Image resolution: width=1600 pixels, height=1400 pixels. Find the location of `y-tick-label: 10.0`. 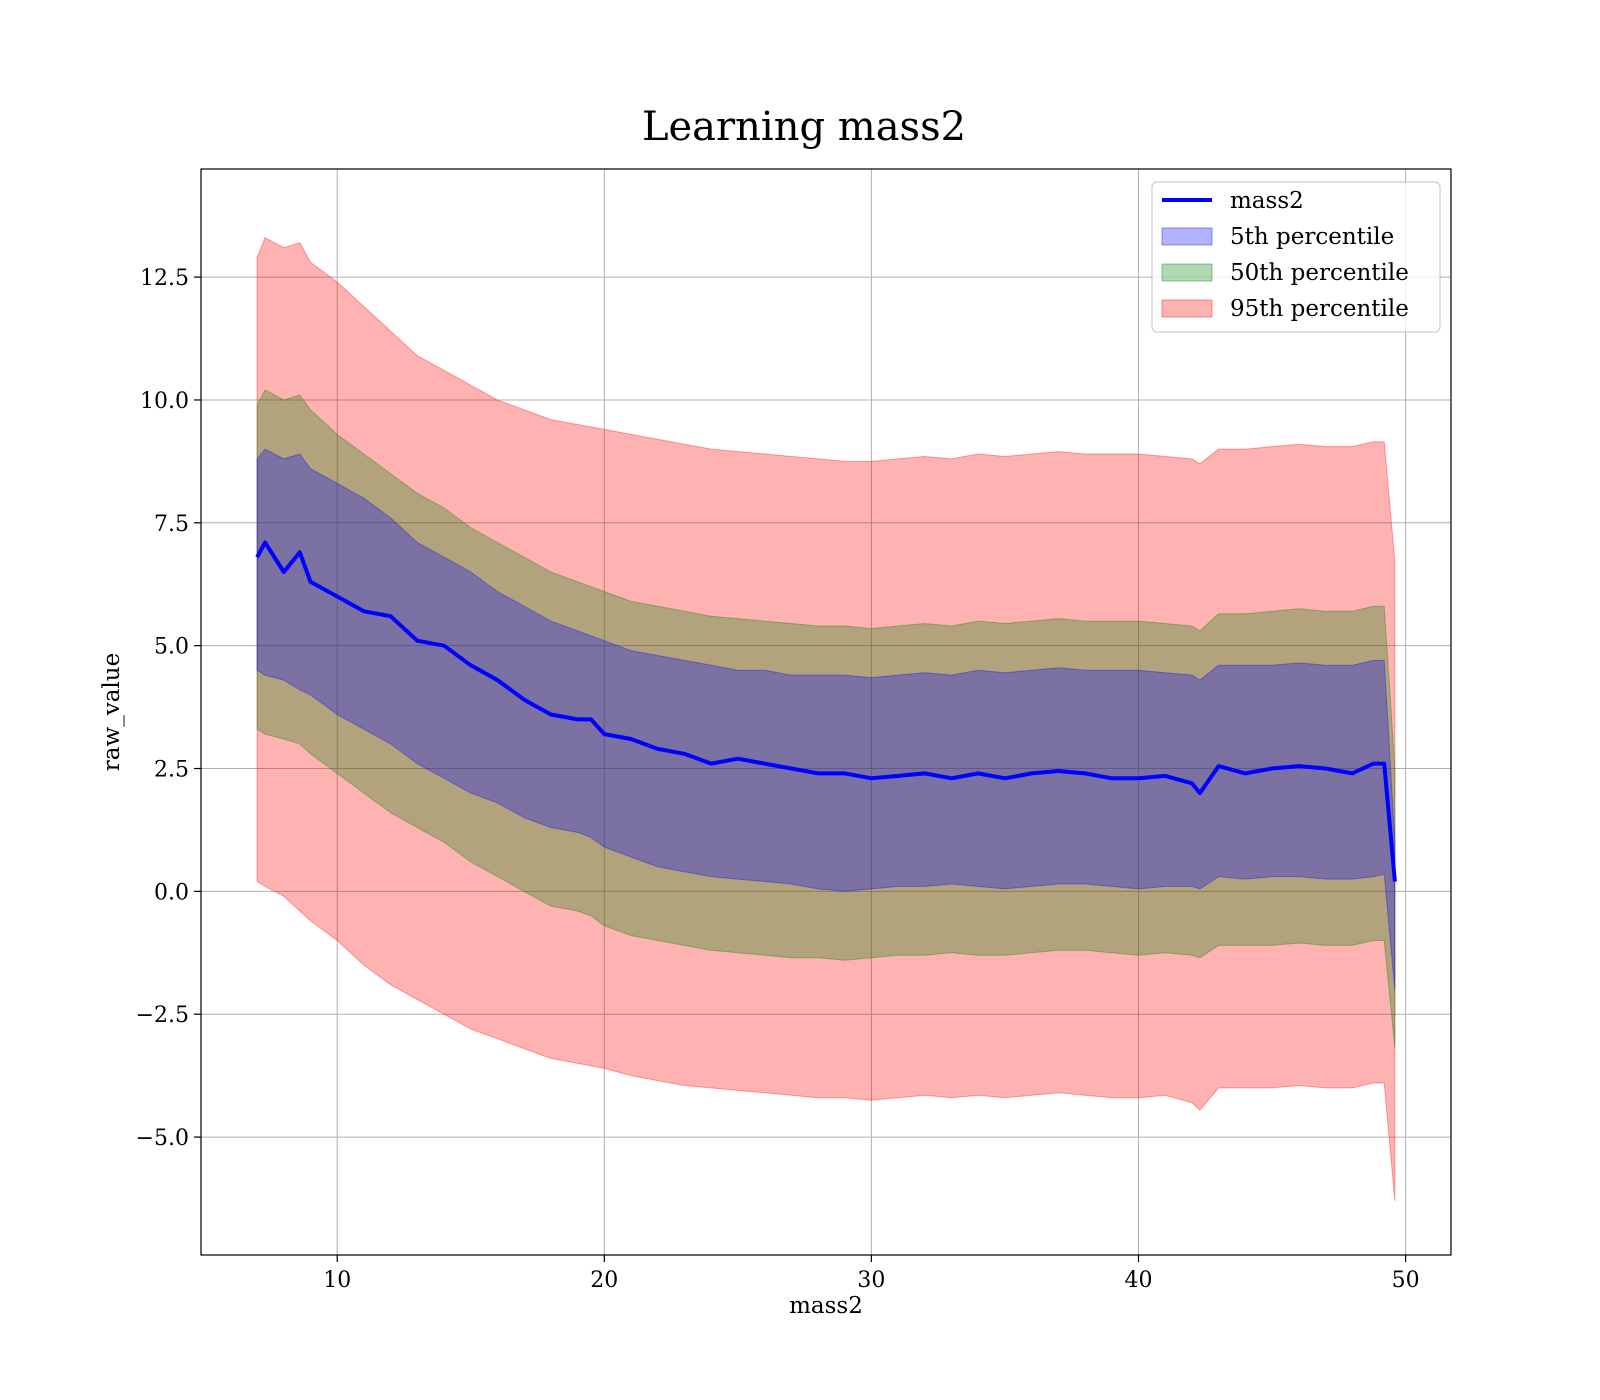

y-tick-label: 10.0 is located at coordinates (164, 401).